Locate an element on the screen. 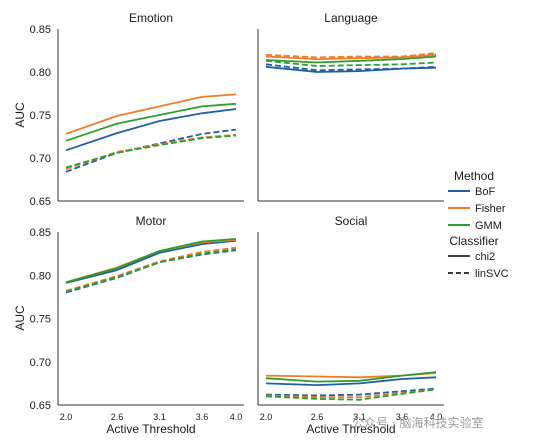  legend-label-linsvc: linSVC is located at coordinates (492, 274).